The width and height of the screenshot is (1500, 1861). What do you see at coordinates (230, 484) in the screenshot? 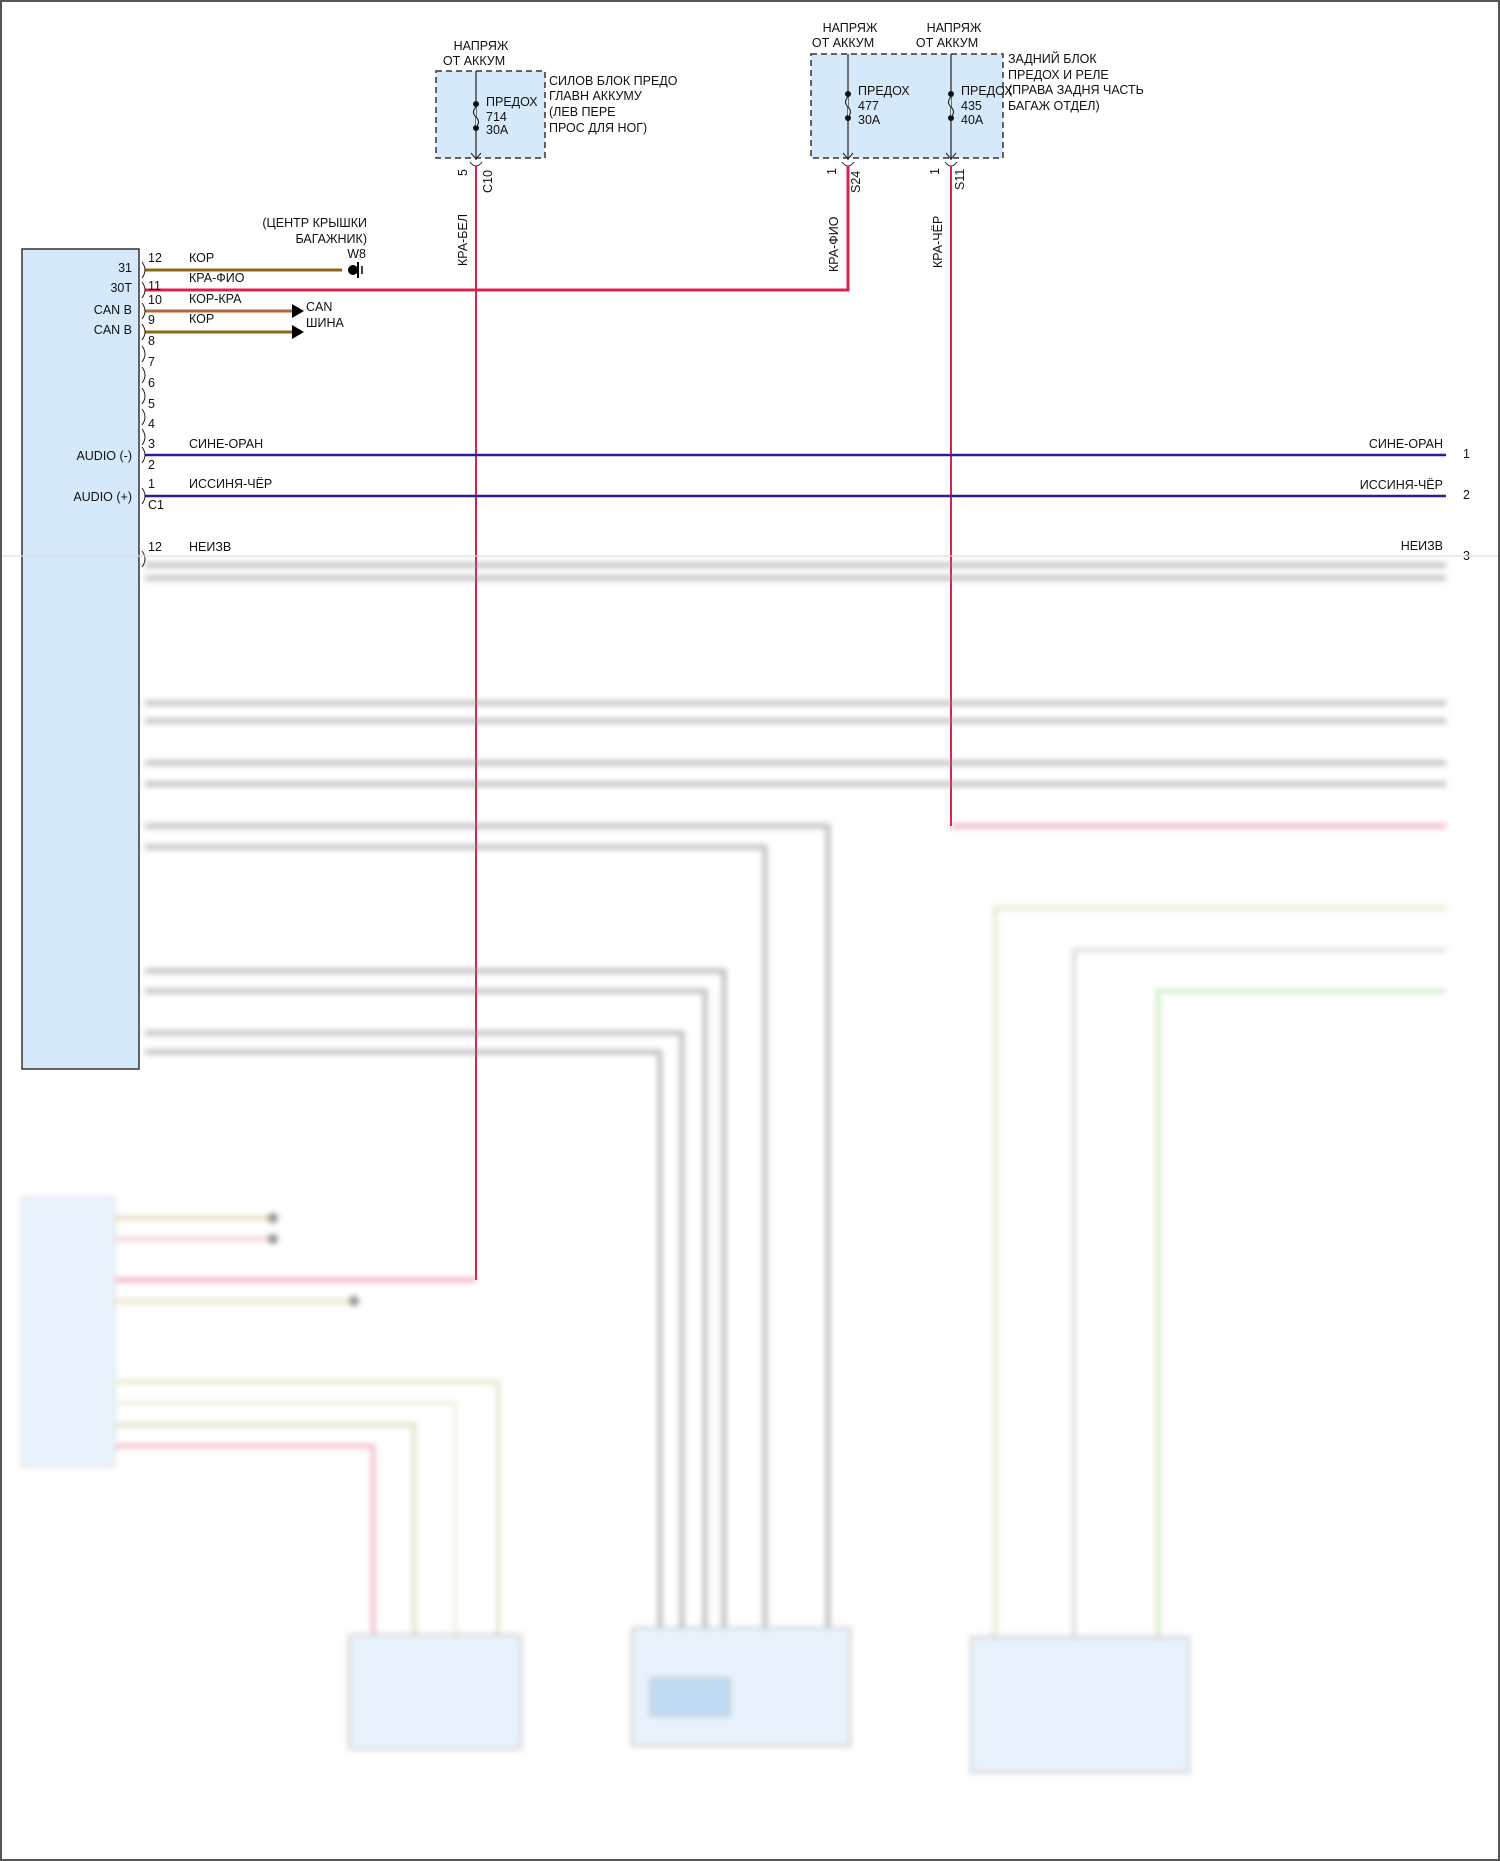
I see `wire-color-label: ИССИНЯ-ЧЁР` at bounding box center [230, 484].